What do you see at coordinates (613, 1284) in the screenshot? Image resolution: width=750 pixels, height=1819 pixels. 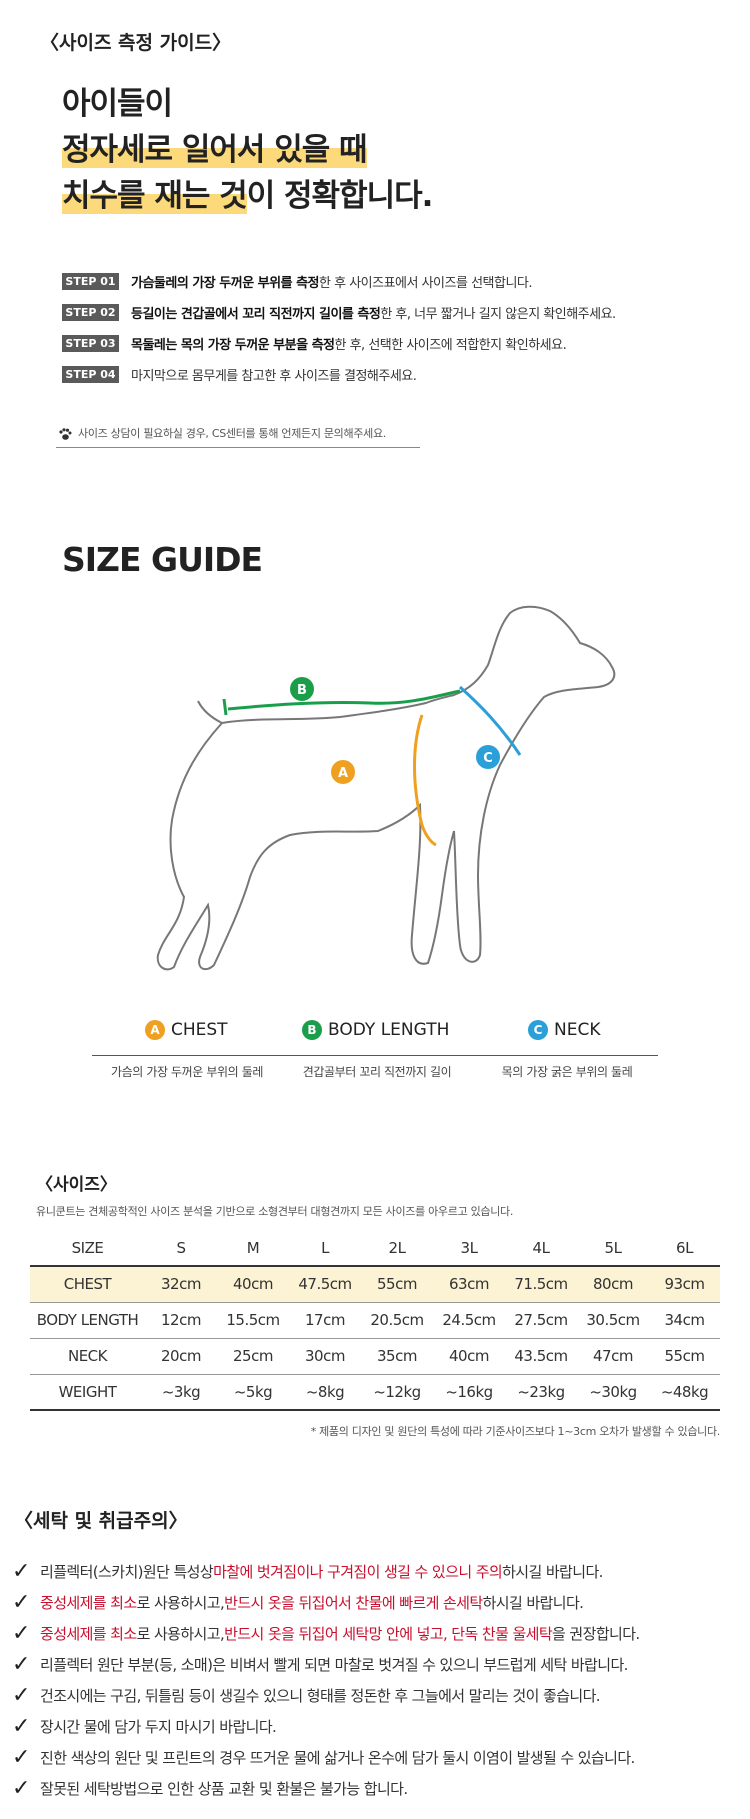 I see `table-cell: 80cm` at bounding box center [613, 1284].